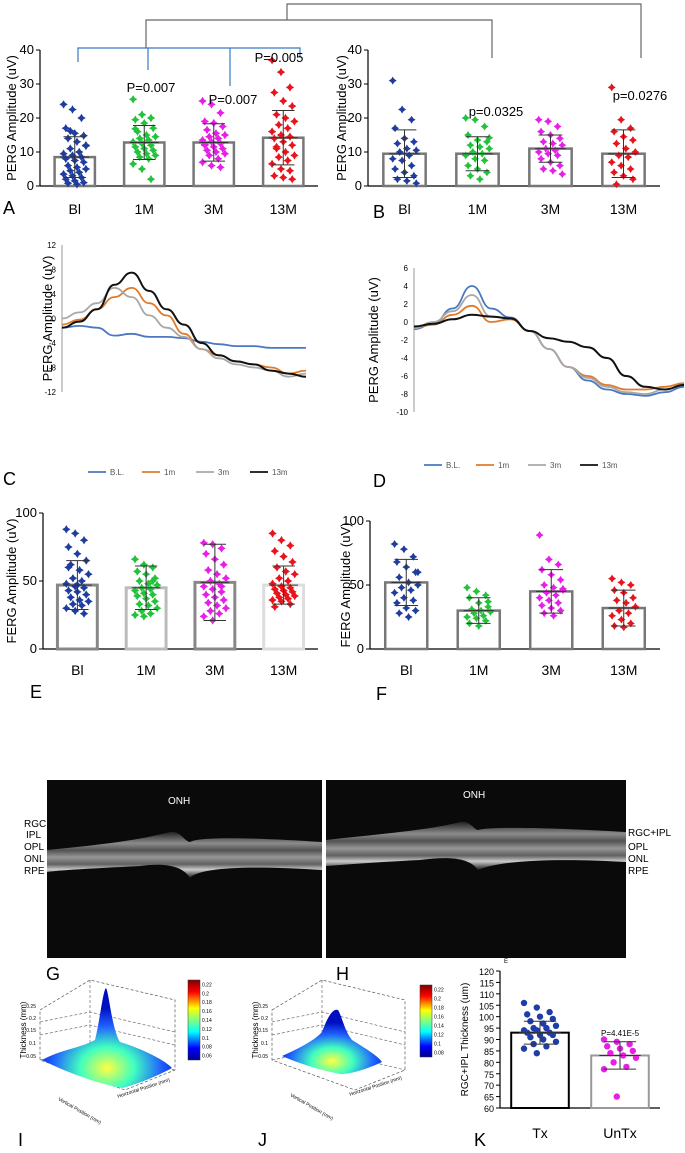  I want to click on oct-g-layer-rpe: RPE, so click(34, 871).